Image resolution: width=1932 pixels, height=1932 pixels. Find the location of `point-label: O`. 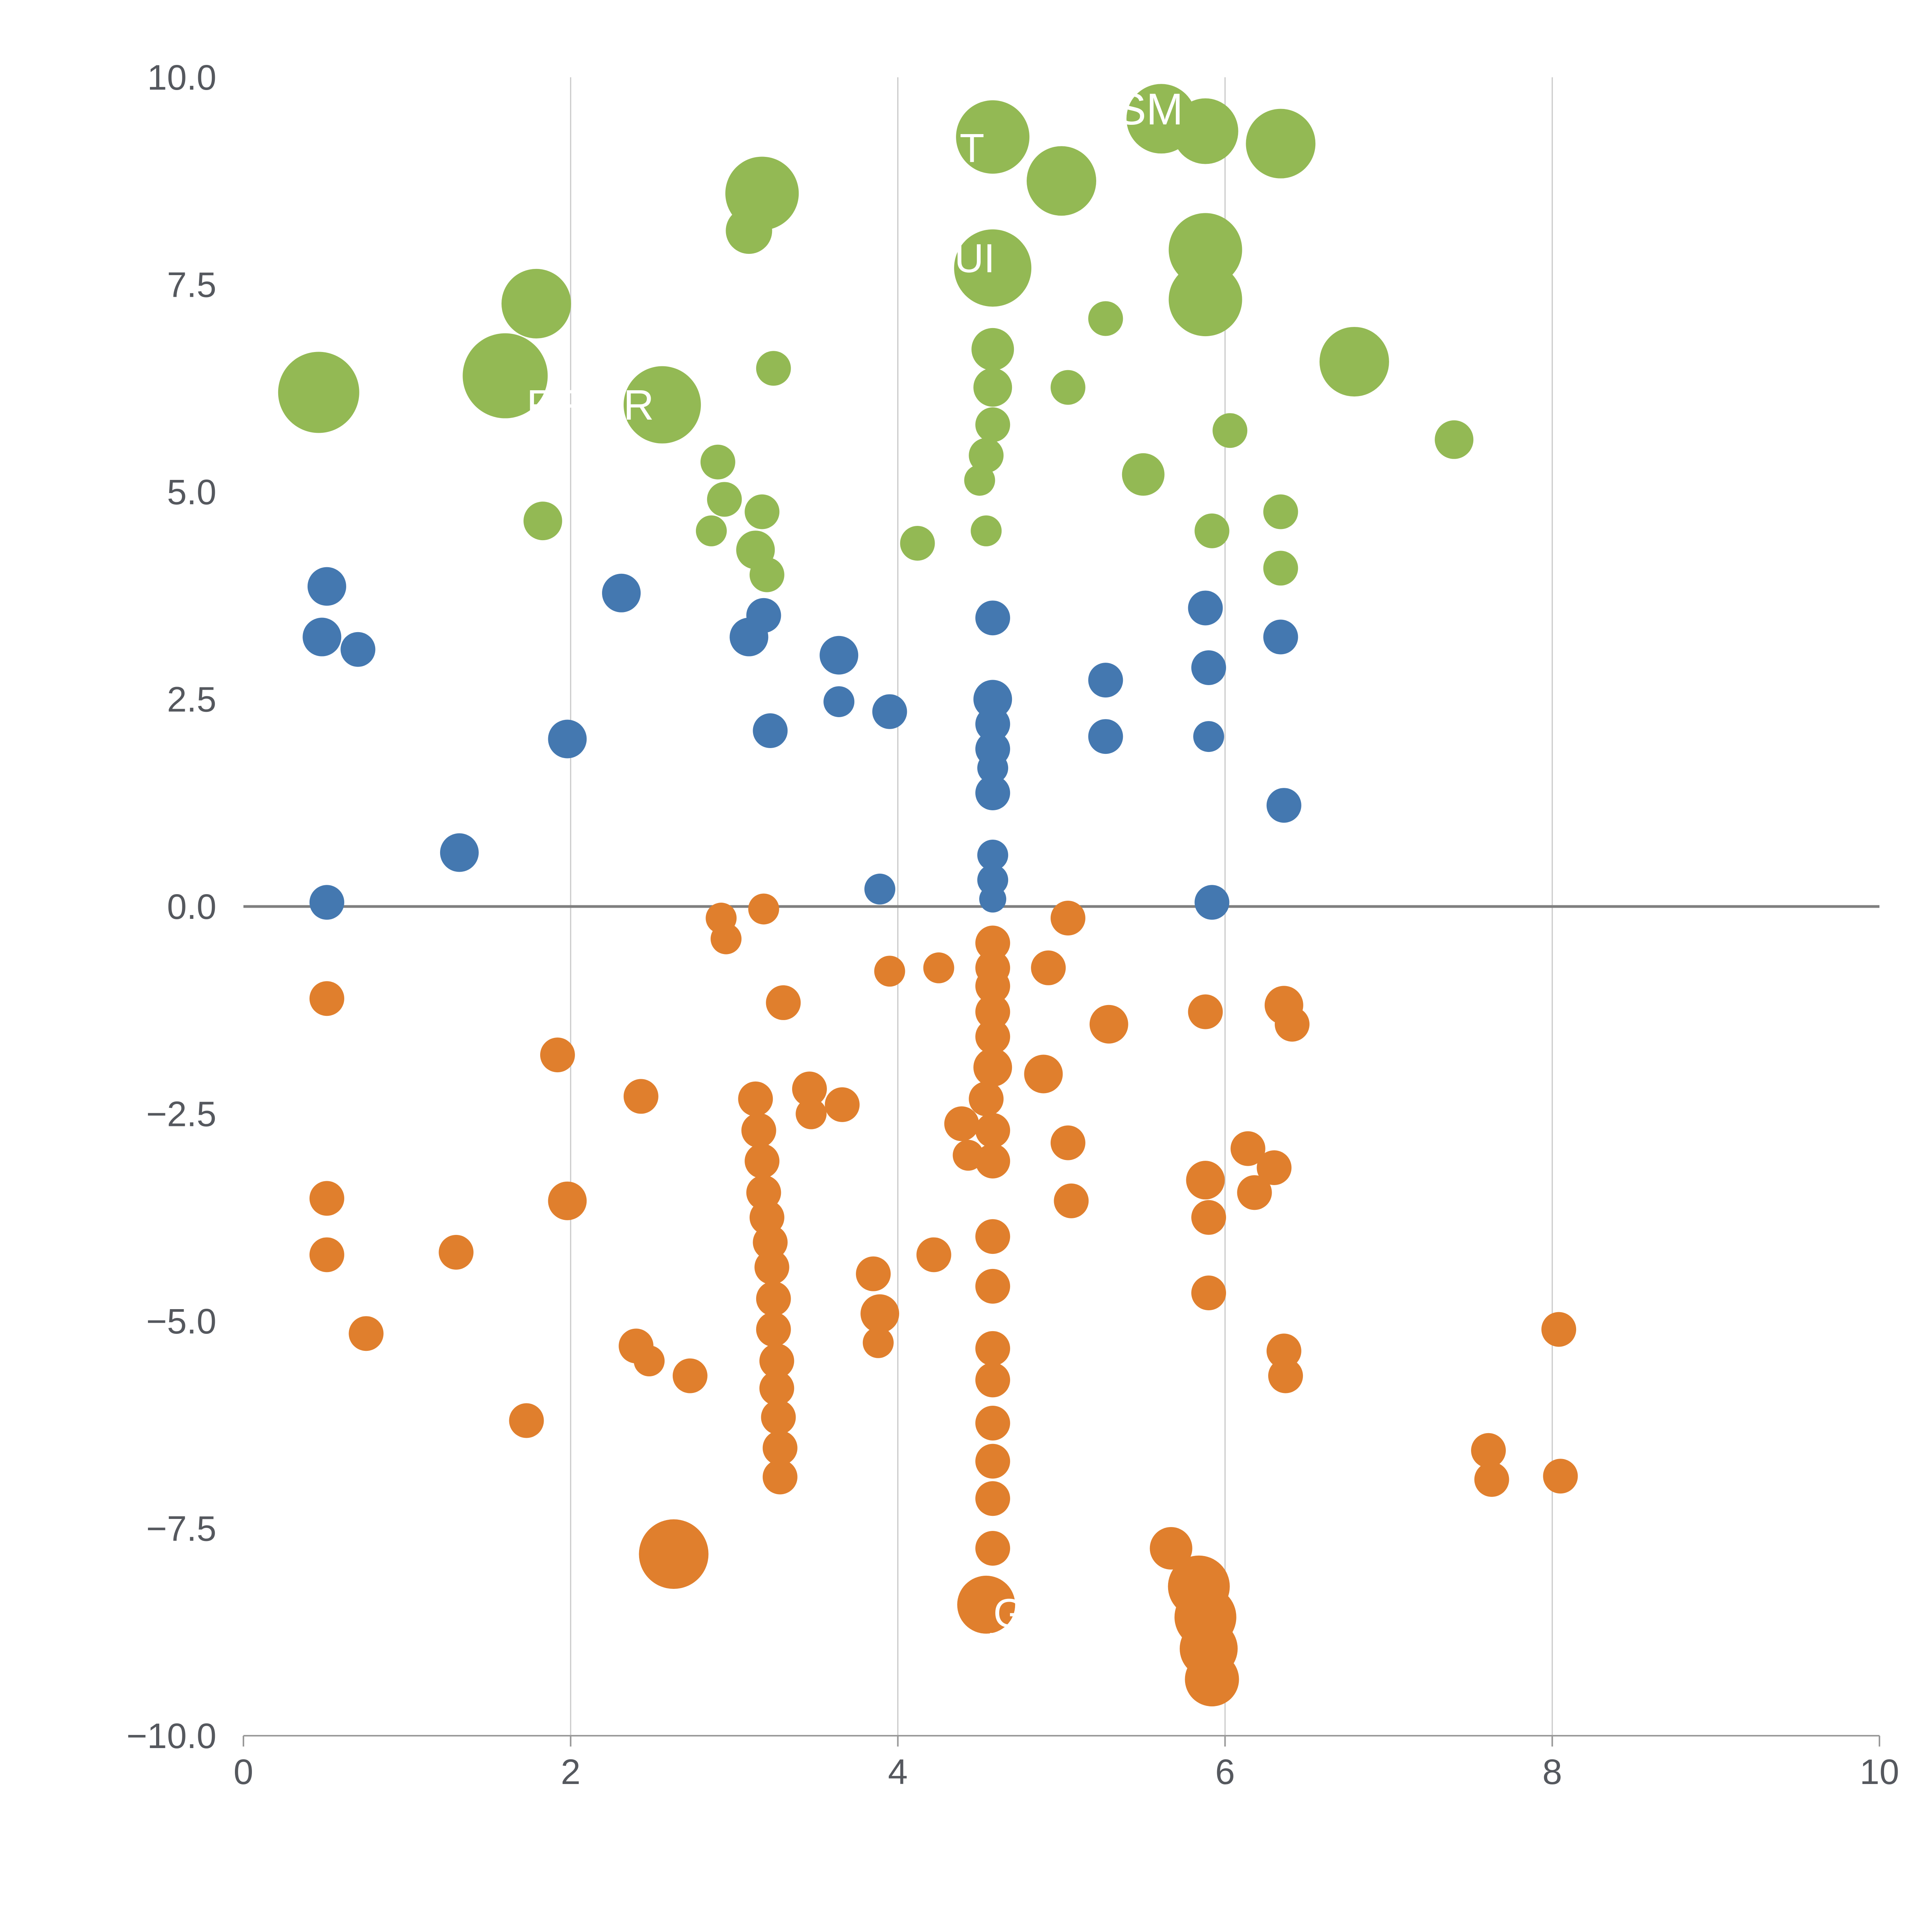

point-label: O is located at coordinates (661, 1601).